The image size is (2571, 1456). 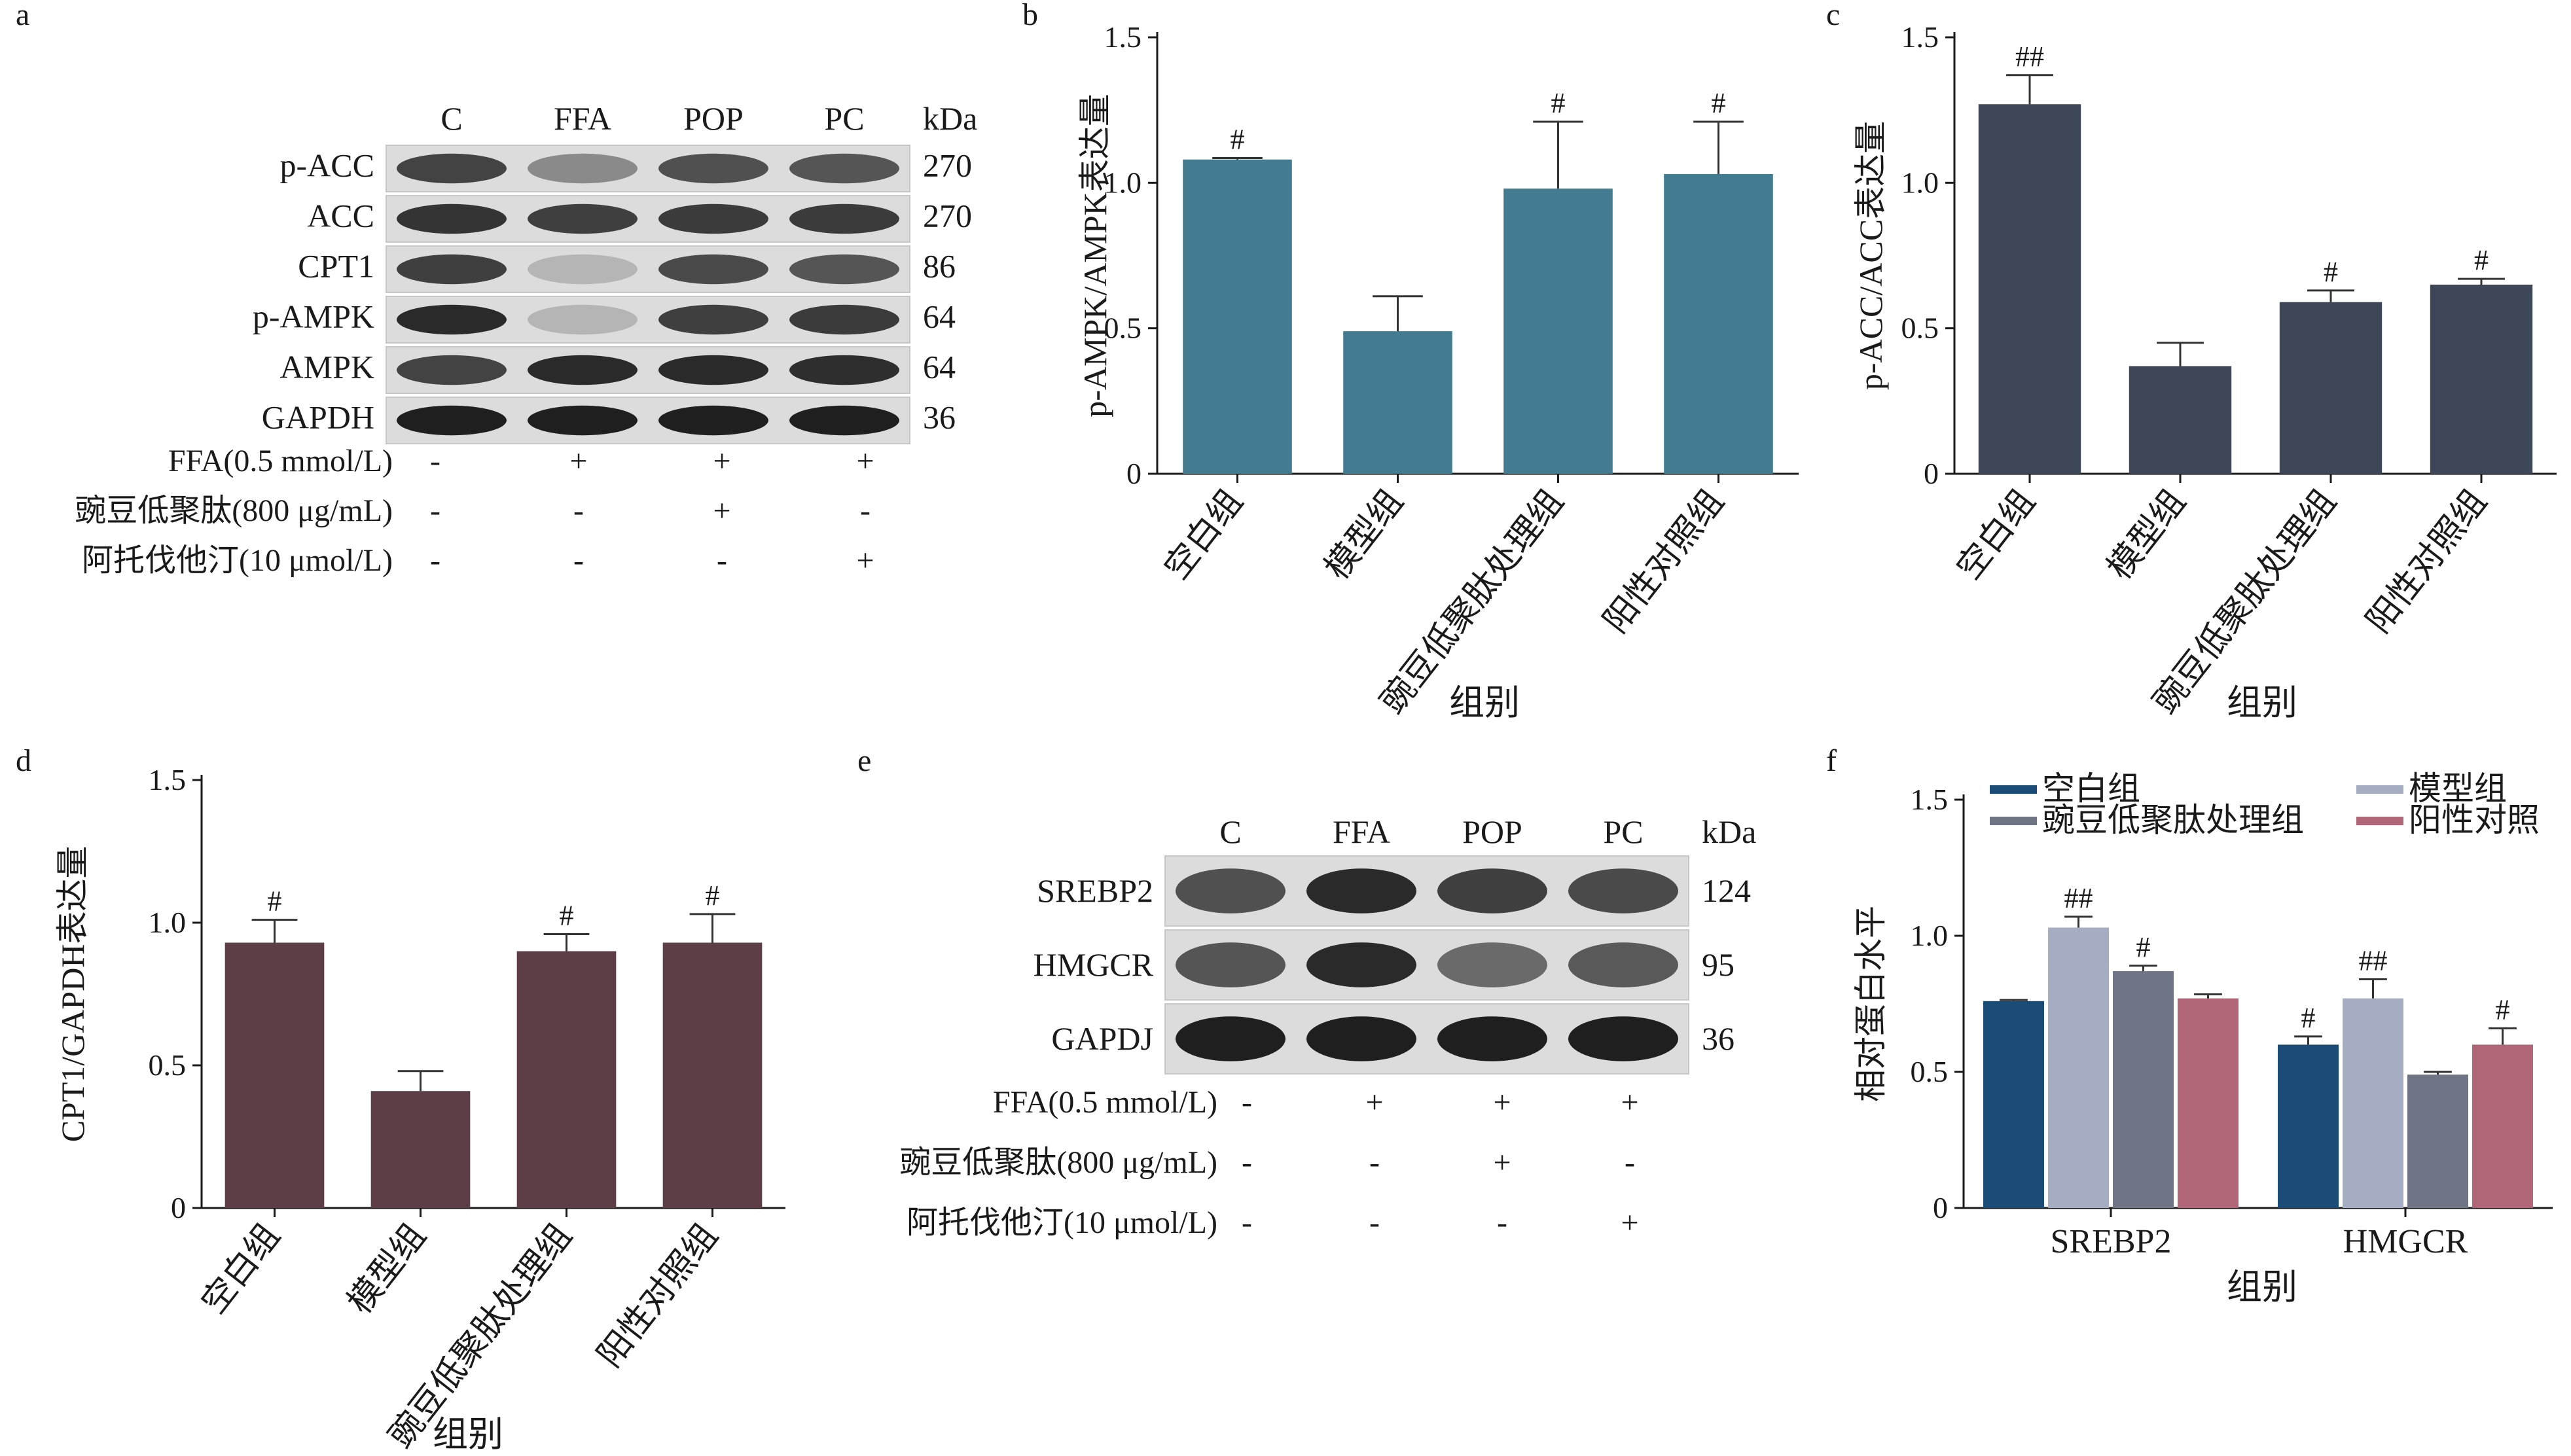 What do you see at coordinates (950, 118) in the screenshot?
I see `kda-header: kDa` at bounding box center [950, 118].